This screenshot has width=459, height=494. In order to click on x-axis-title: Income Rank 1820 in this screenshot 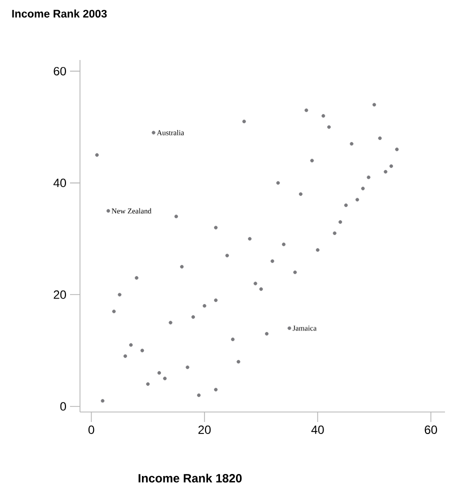, I will do `click(190, 478)`.